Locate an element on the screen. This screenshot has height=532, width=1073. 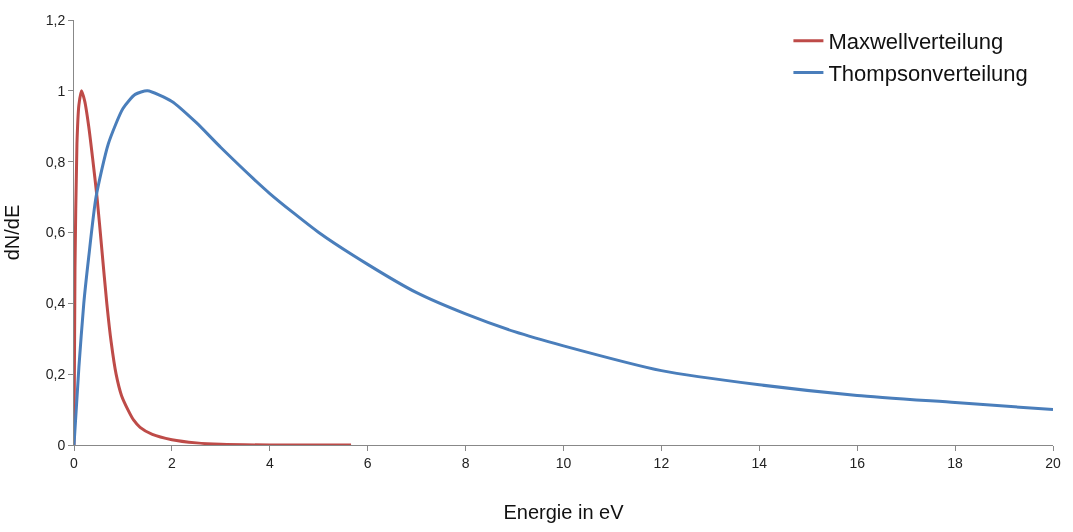
y-tick-label: 0,4 is located at coordinates (55, 303).